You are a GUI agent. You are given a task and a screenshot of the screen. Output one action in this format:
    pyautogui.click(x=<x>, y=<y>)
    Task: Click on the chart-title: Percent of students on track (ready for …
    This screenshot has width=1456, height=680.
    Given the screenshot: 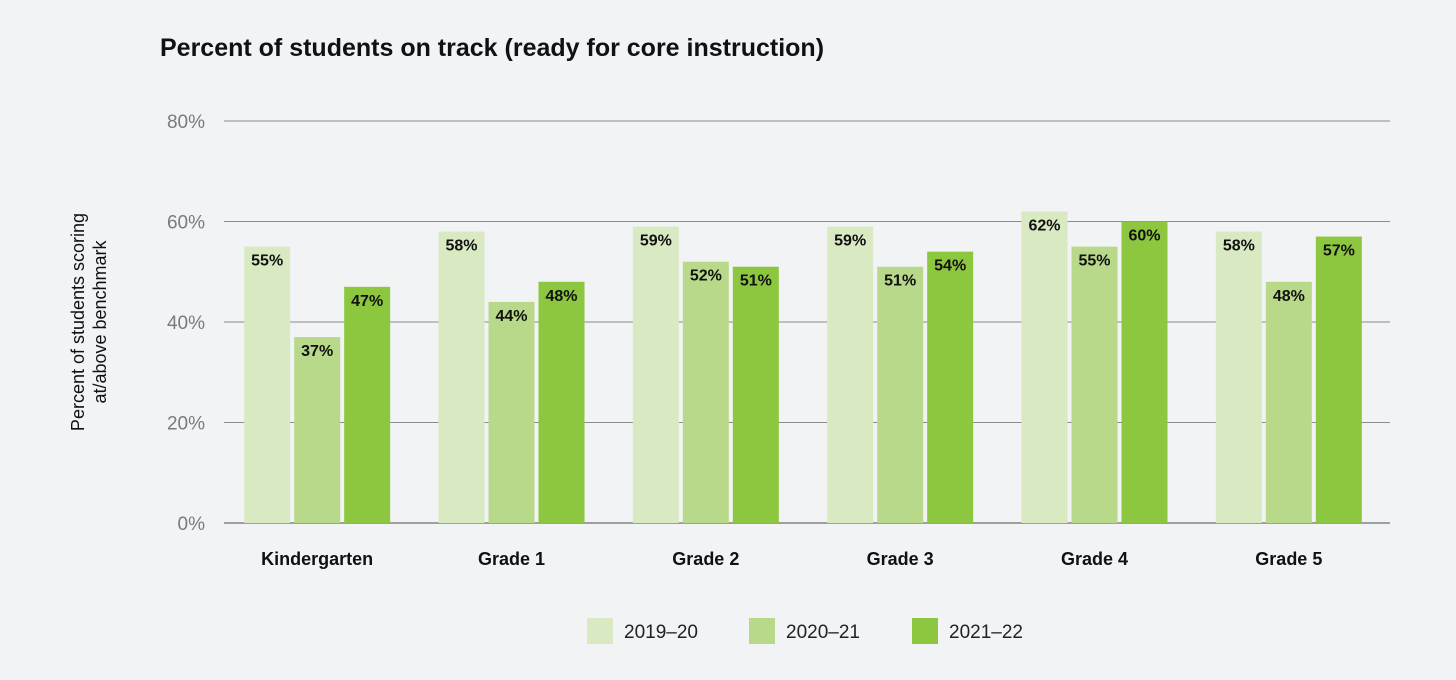 What is the action you would take?
    pyautogui.click(x=492, y=48)
    